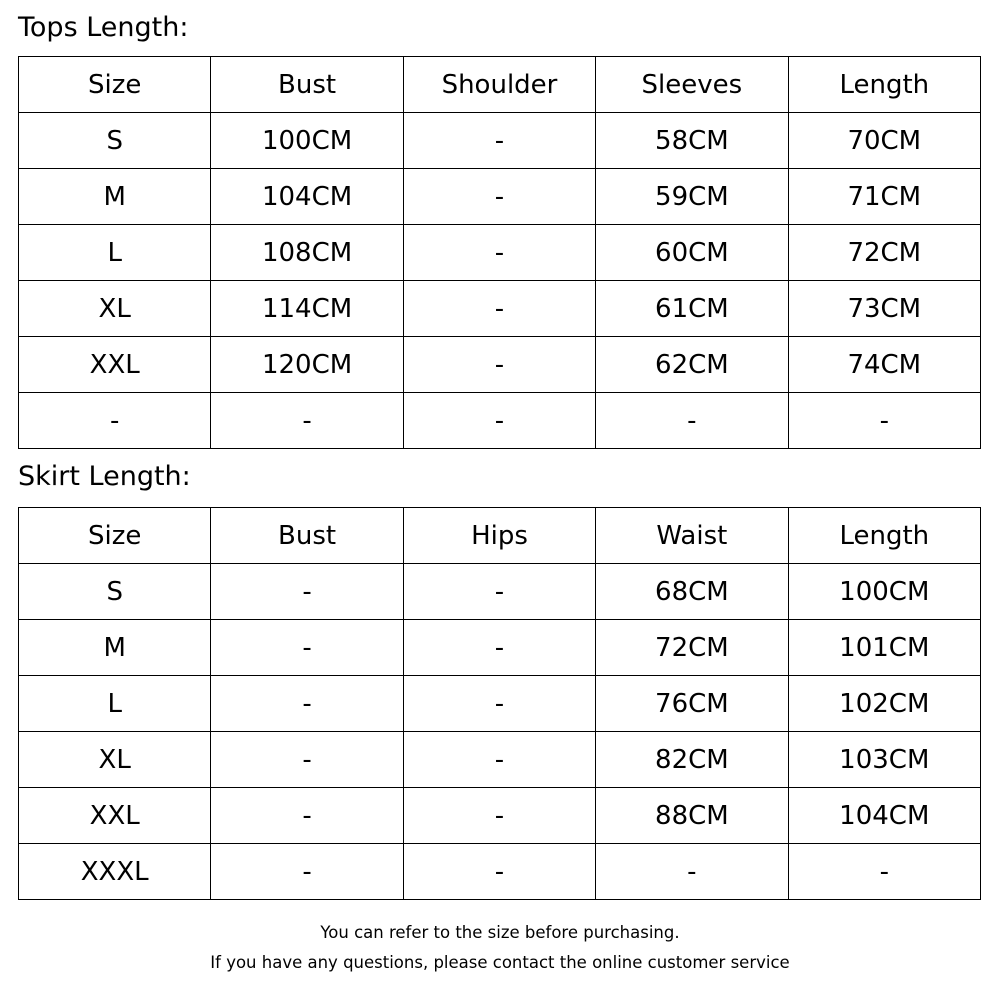 The image size is (1000, 1000). Describe the element at coordinates (692, 815) in the screenshot. I see `table-cell: 88CM` at that location.